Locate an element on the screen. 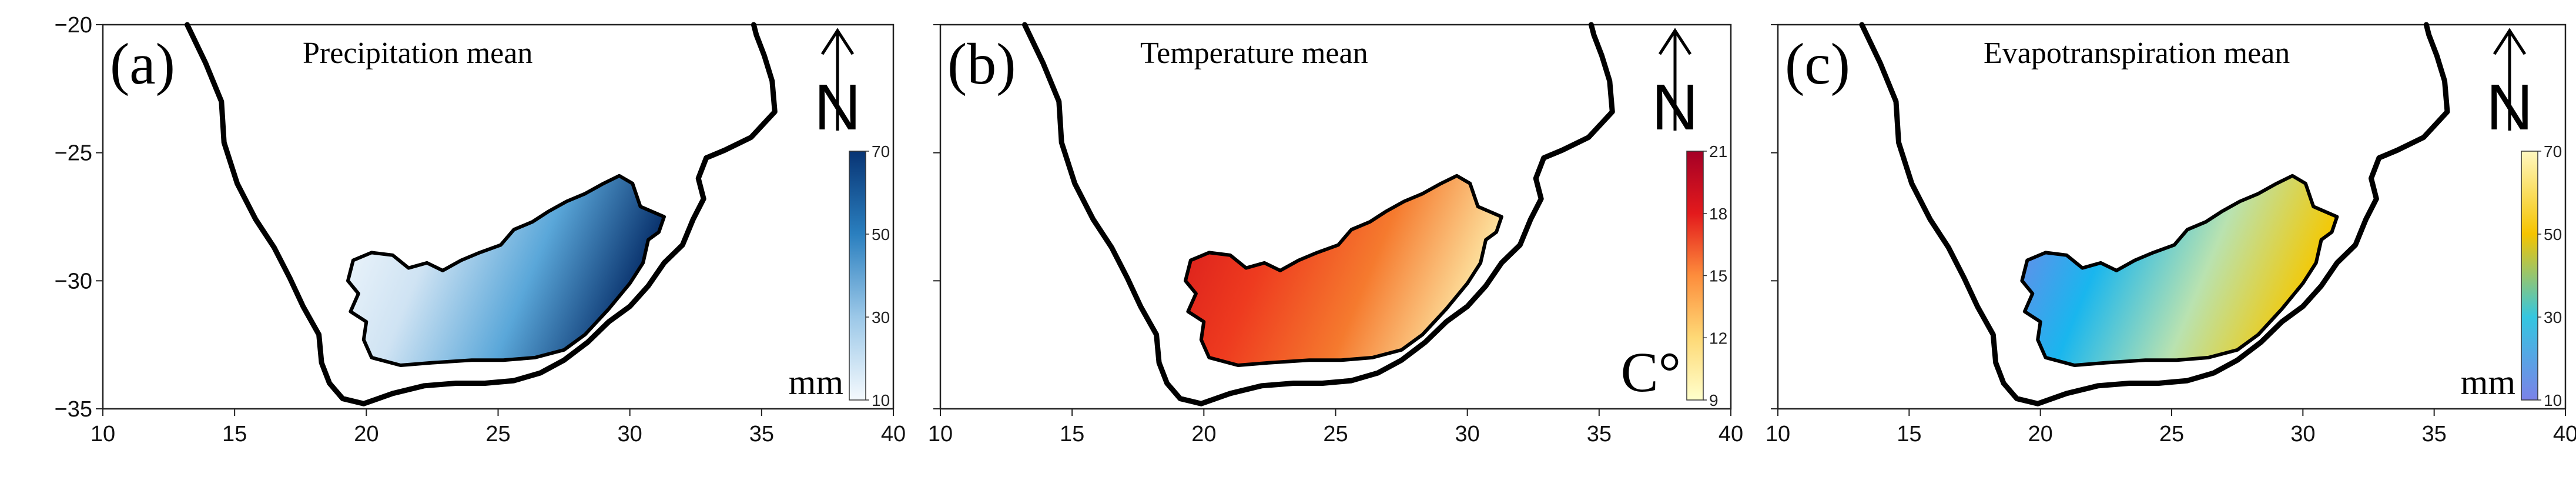 This screenshot has width=2576, height=490. panel-title: Evapotranspiration mean is located at coordinates (2137, 53).